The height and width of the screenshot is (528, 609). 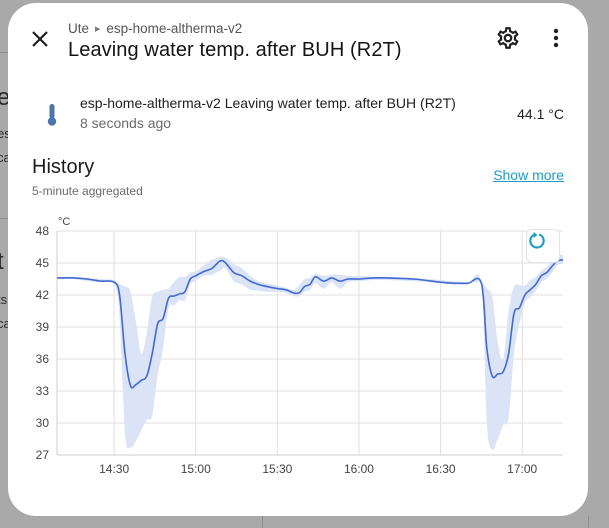 What do you see at coordinates (63, 167) in the screenshot?
I see `history-title: History` at bounding box center [63, 167].